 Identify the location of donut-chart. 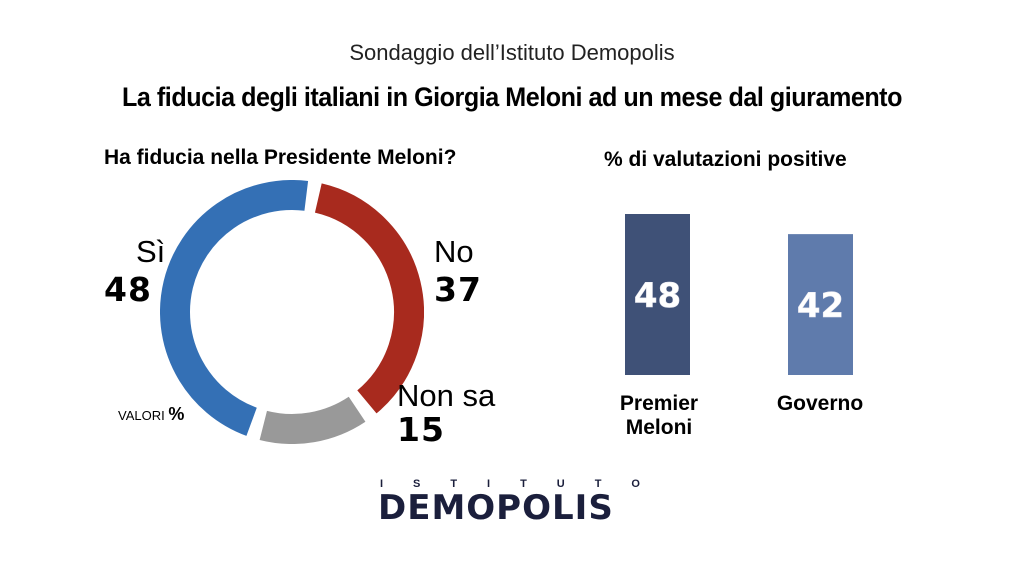
(292, 312).